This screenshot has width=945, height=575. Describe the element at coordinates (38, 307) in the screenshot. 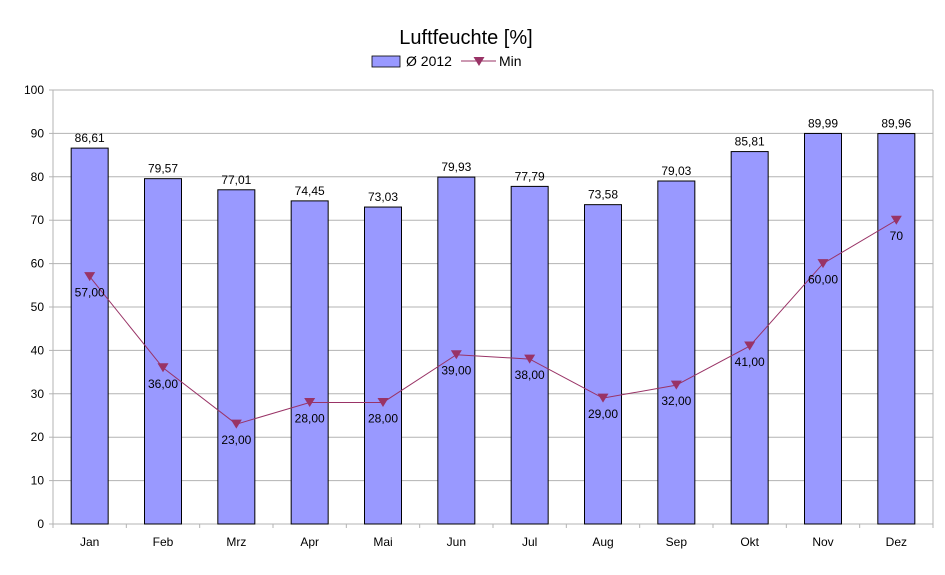

I see `y-tick-label: 50` at that location.